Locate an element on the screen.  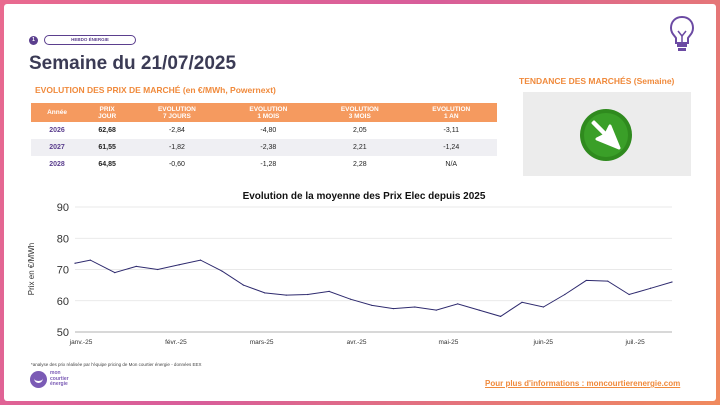
cell-7d: -1,82 is located at coordinates (177, 147).